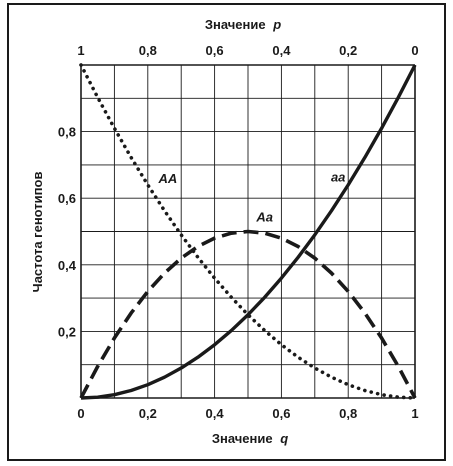  Describe the element at coordinates (67, 265) in the screenshot. I see `y-tick-label: 0,4` at that location.